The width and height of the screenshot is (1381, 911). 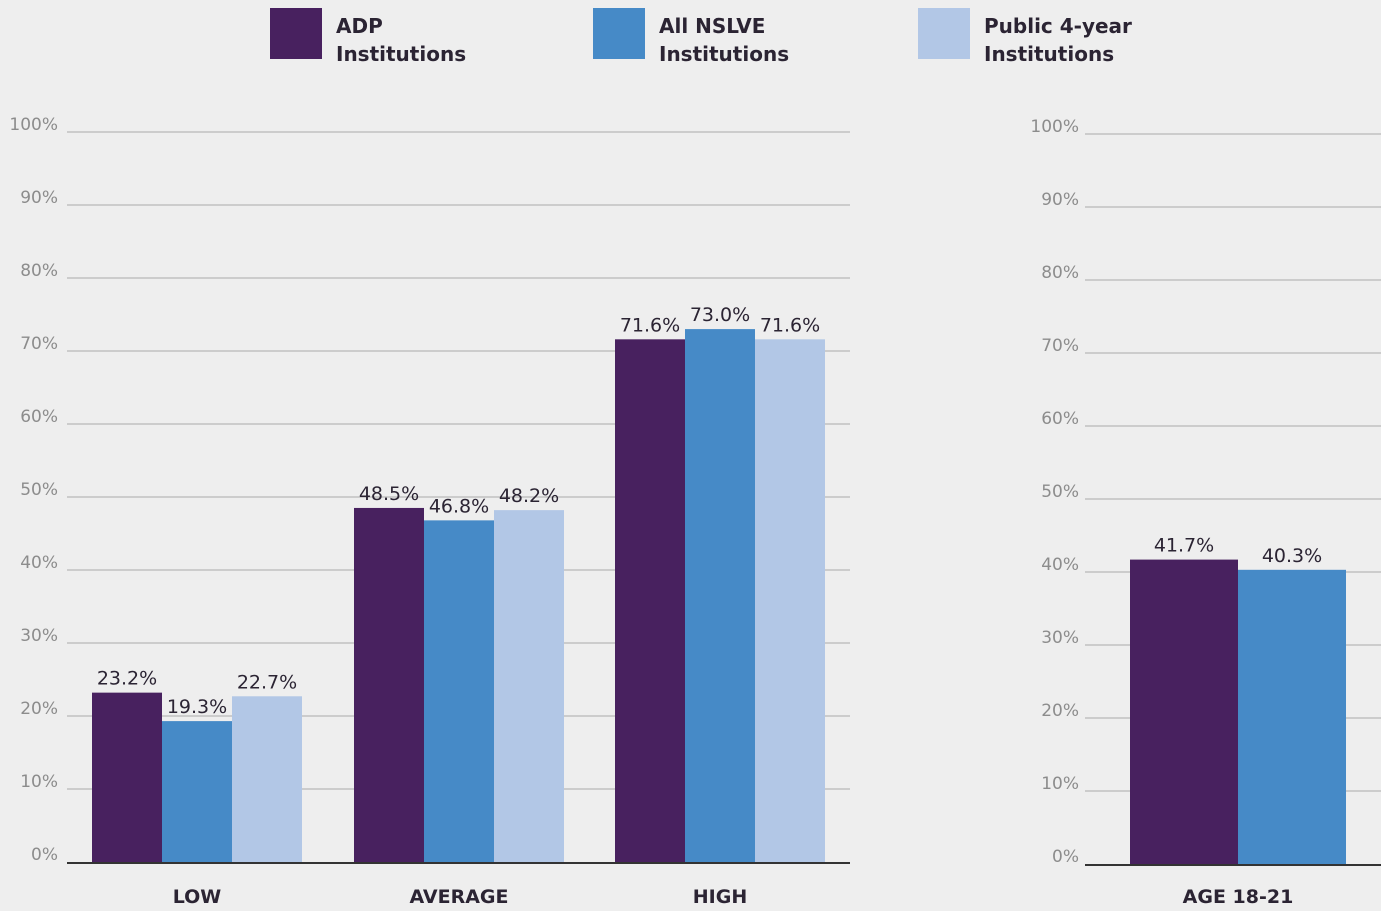 I want to click on category-label: LOW, so click(x=197, y=897).